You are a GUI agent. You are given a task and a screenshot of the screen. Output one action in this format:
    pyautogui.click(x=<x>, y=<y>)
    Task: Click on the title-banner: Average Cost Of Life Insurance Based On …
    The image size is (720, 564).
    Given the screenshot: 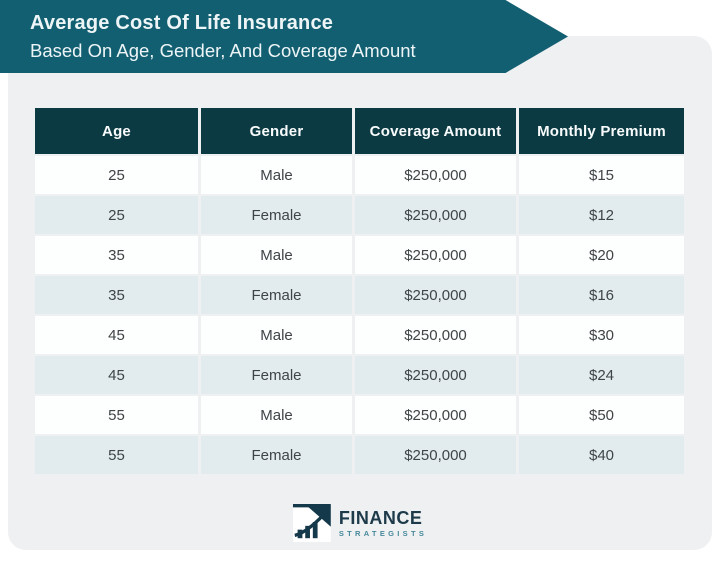 What is the action you would take?
    pyautogui.click(x=284, y=36)
    